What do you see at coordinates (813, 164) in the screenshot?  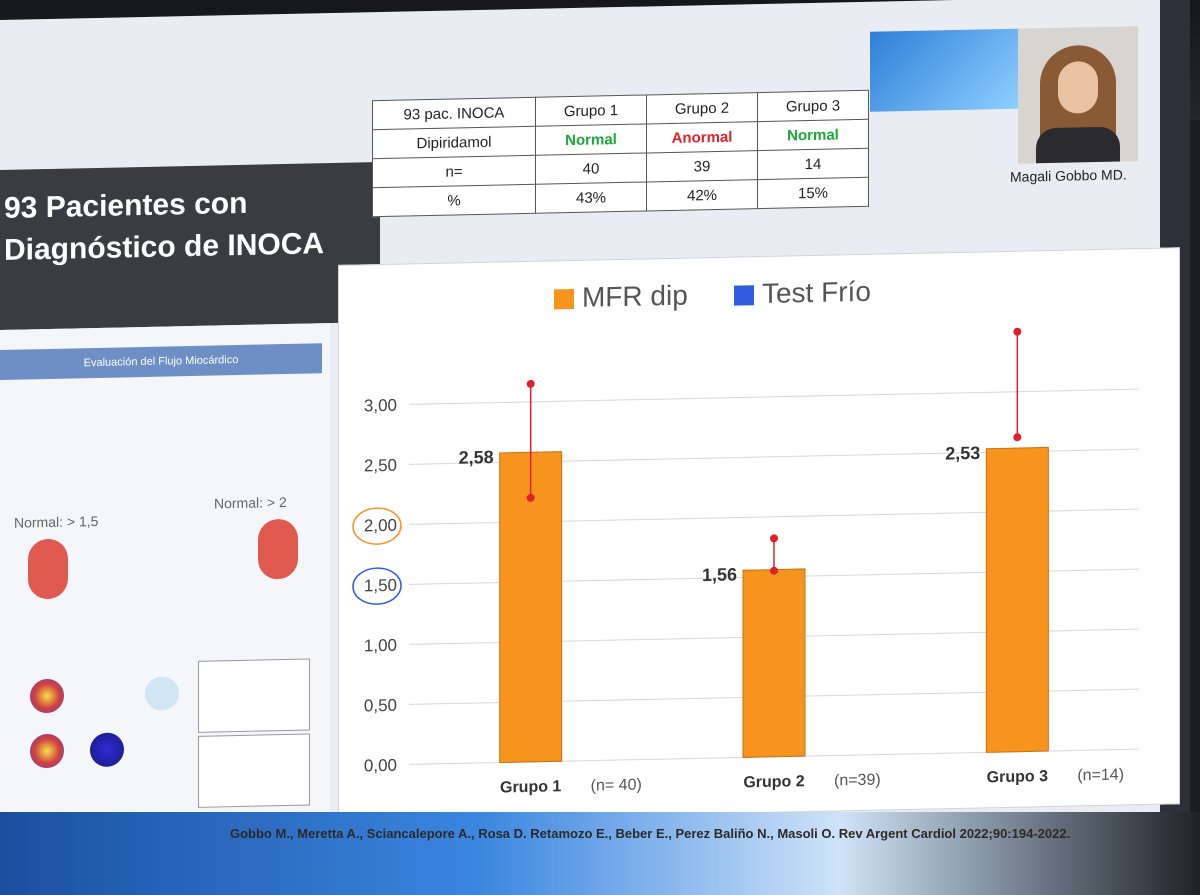 I see `count-cell: 14` at bounding box center [813, 164].